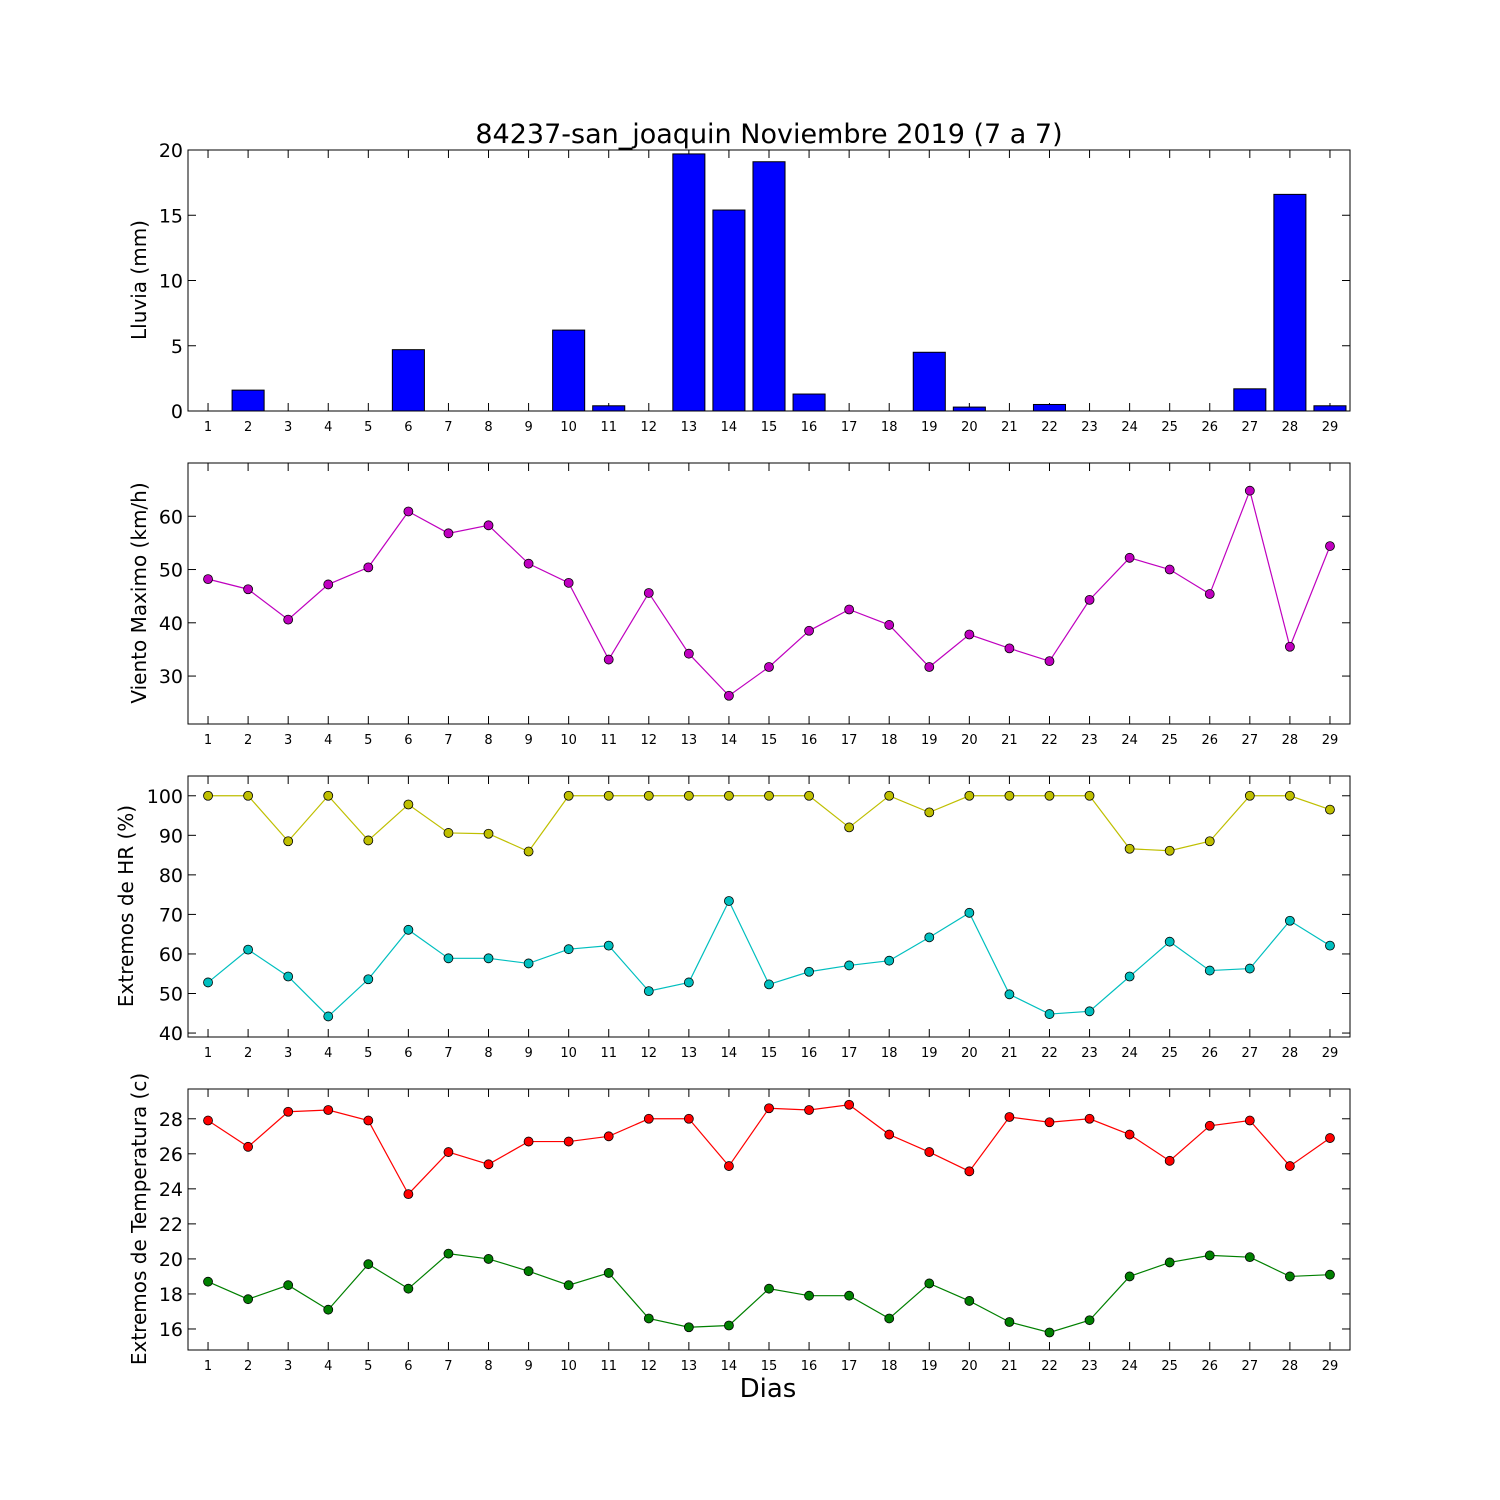 The image size is (1500, 1500). What do you see at coordinates (729, 740) in the screenshot?
I see `x-tick-label-viento: 14` at bounding box center [729, 740].